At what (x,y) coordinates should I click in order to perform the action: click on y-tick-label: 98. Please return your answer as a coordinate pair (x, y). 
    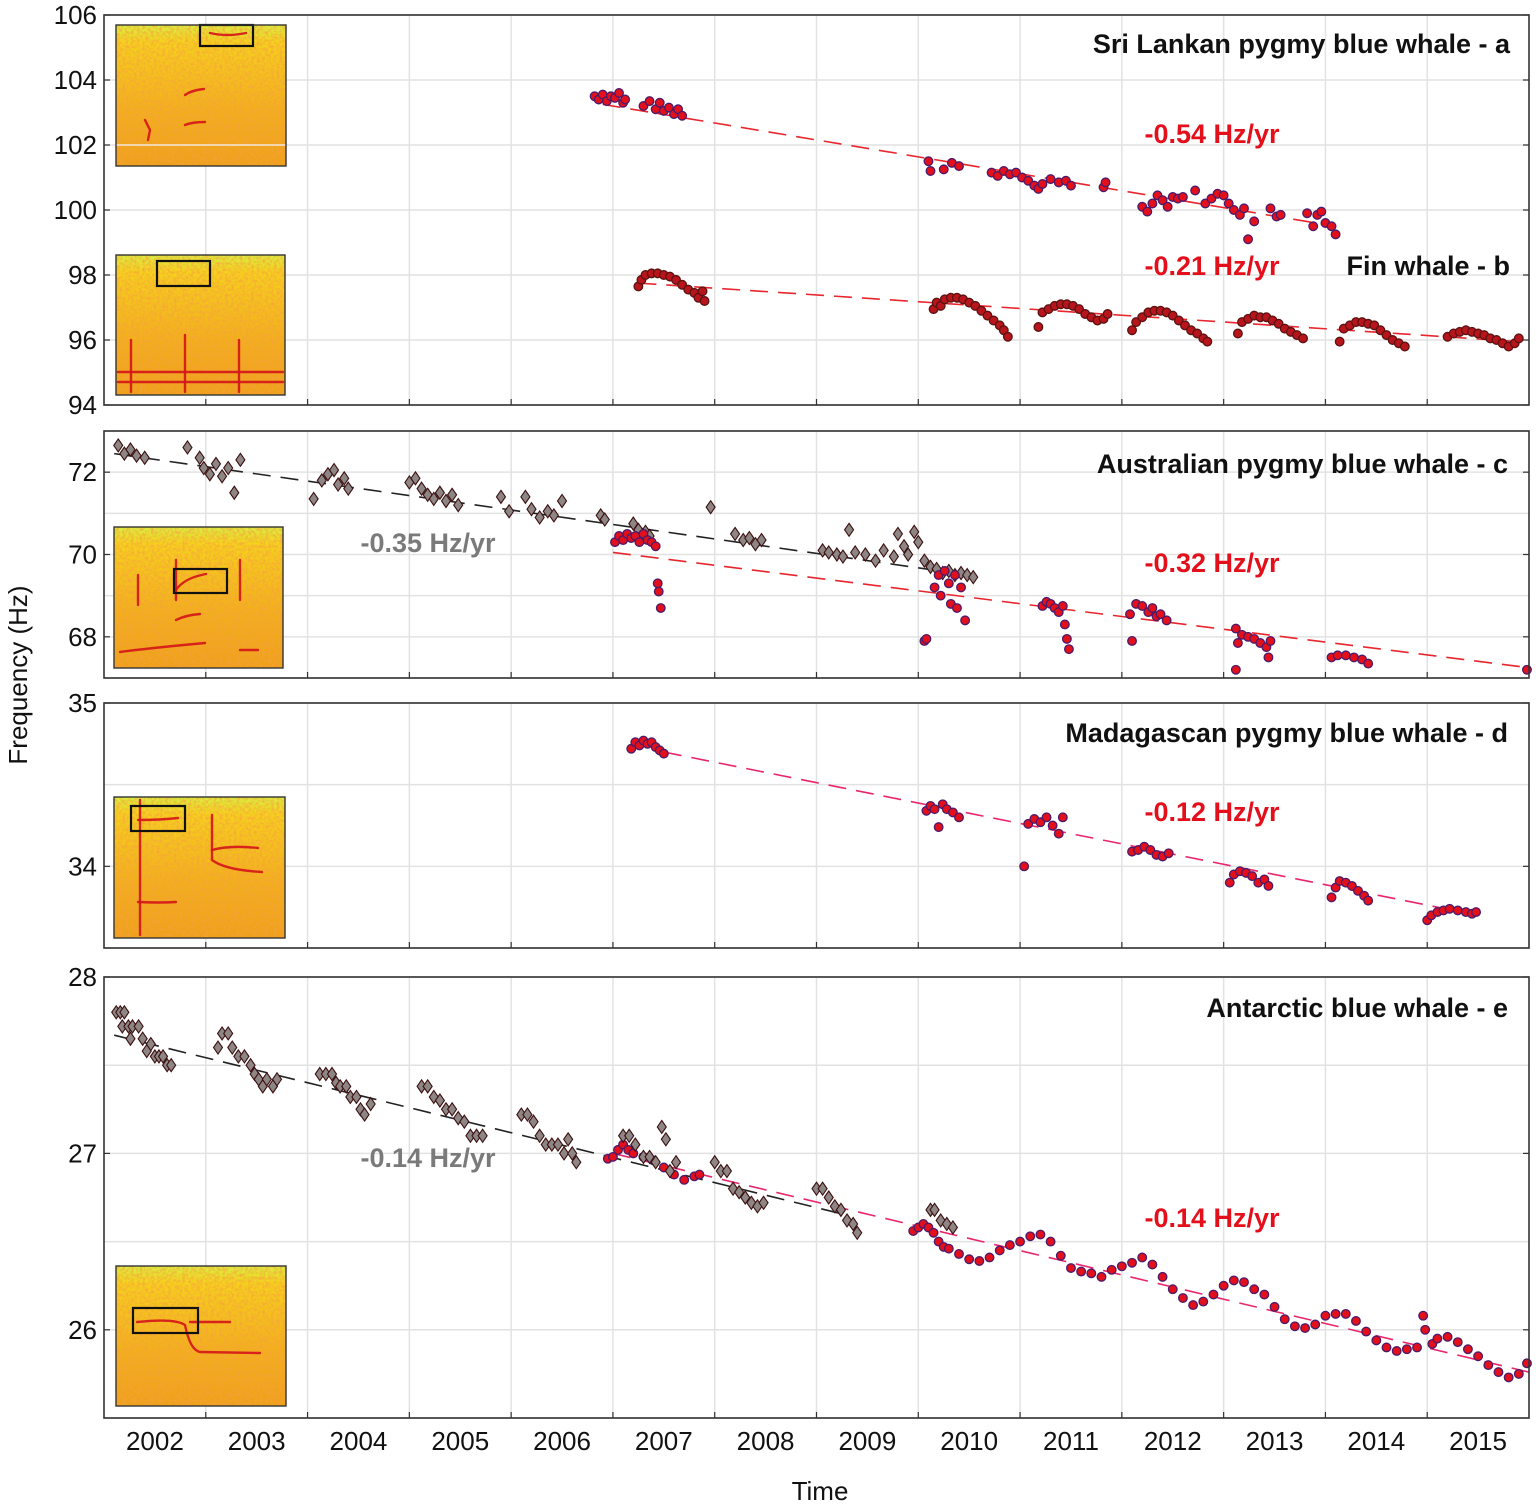
    Looking at the image, I should click on (82, 275).